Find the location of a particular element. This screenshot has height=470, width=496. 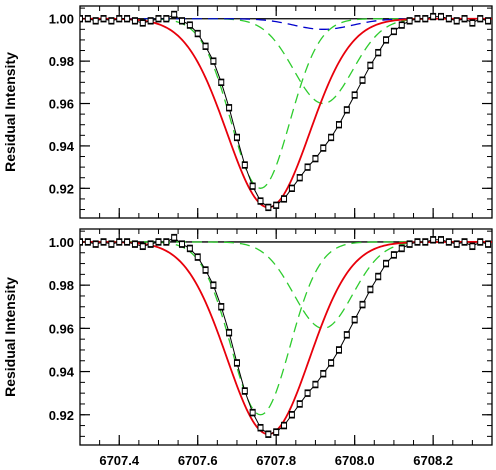

y-tick-label: 0.98 is located at coordinates (61, 61).